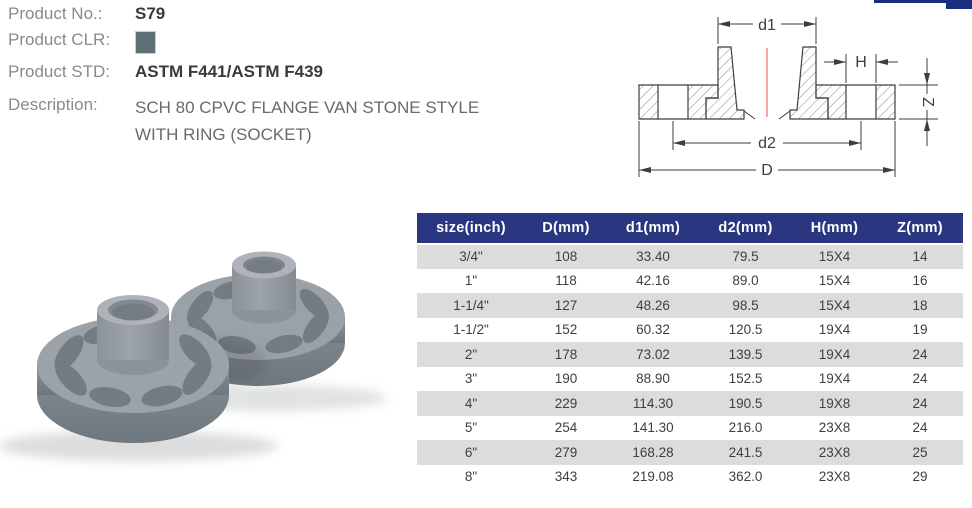  I want to click on flange-cross-section-diagram: d1 H Z d2 D, so click(791, 100).